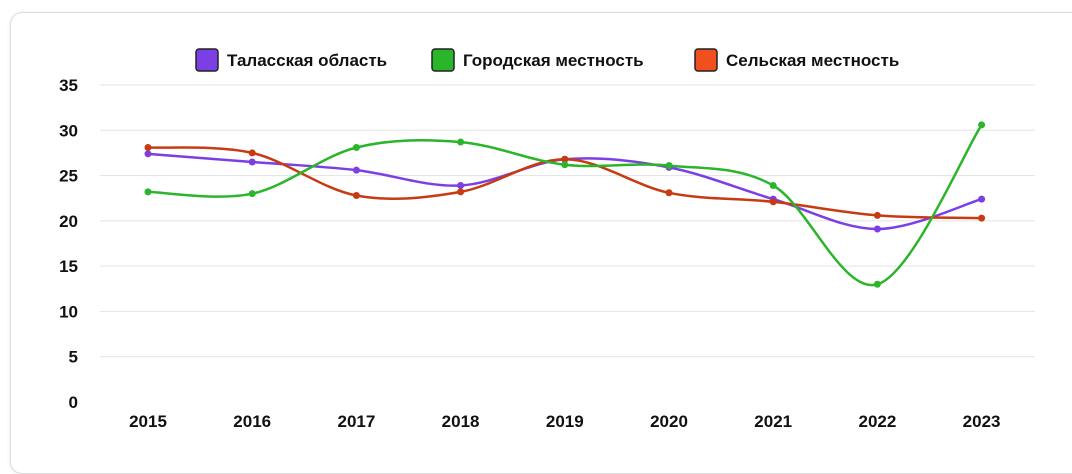 The height and width of the screenshot is (474, 1072). Describe the element at coordinates (553, 60) in the screenshot. I see `legend-label: Городская местность` at that location.